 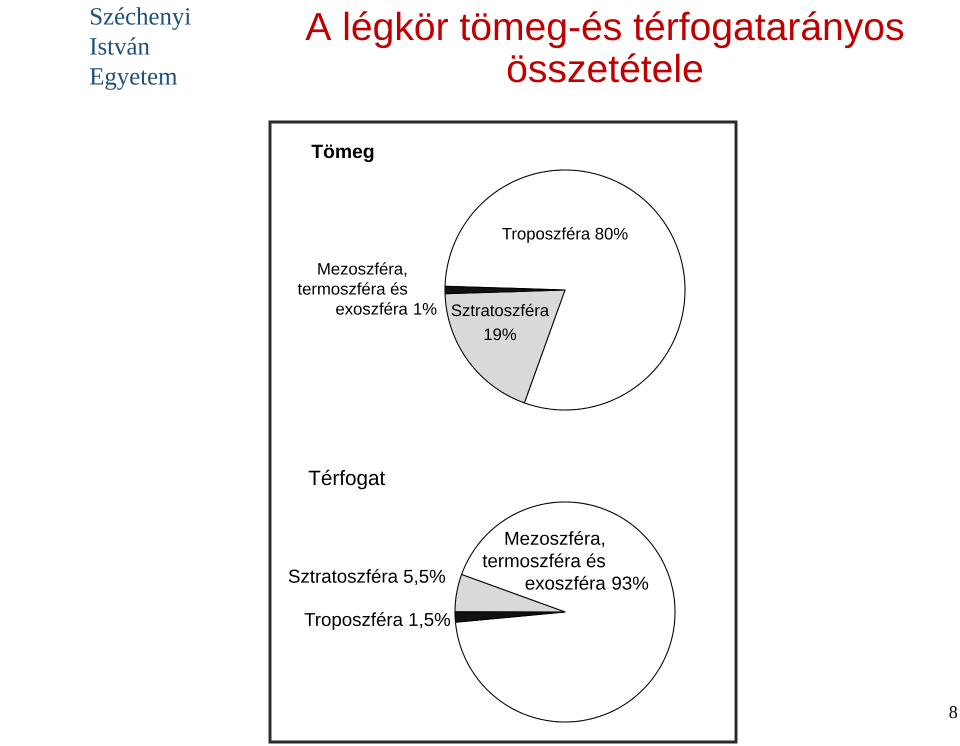 I want to click on chart-title: Térfogat, so click(x=347, y=480).